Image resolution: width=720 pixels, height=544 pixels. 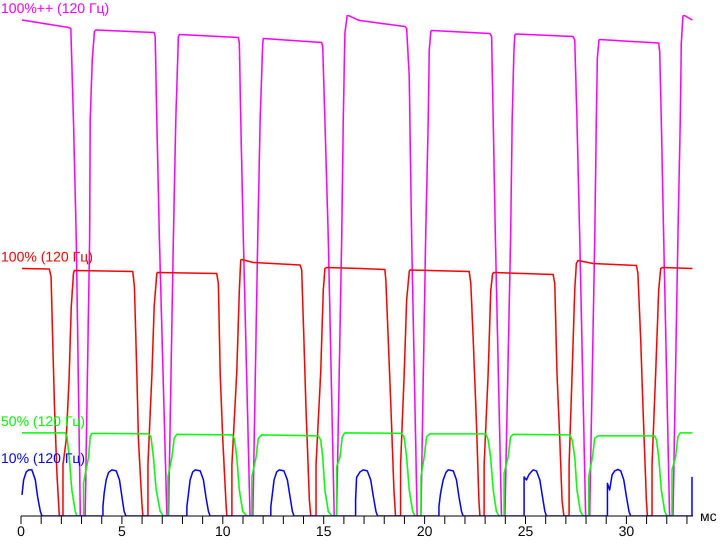 I want to click on x-tick-label: 30, so click(x=626, y=530).